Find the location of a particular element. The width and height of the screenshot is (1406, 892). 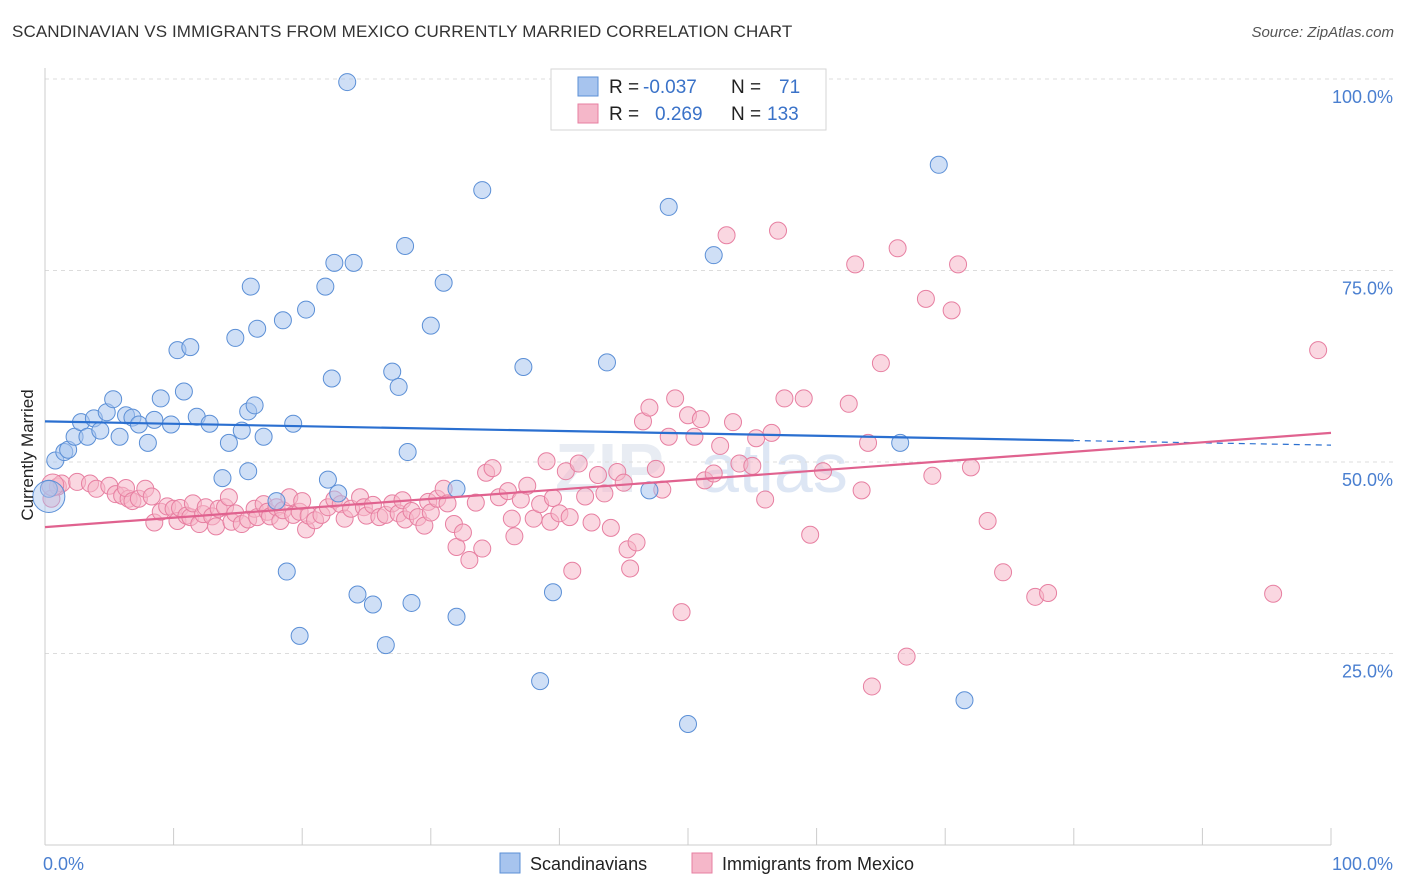

trend-line-immigrants is located at coordinates (688, 480).